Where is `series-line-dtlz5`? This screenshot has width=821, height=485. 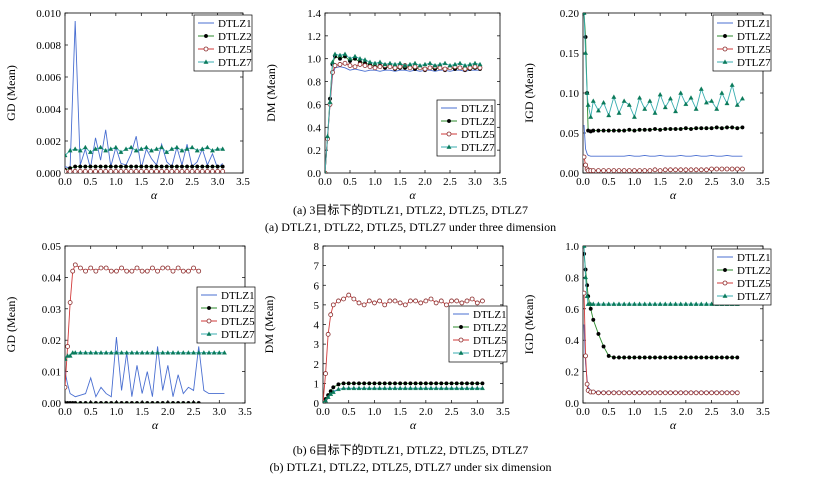
series-line-dtlz5 is located at coordinates (403, 117).